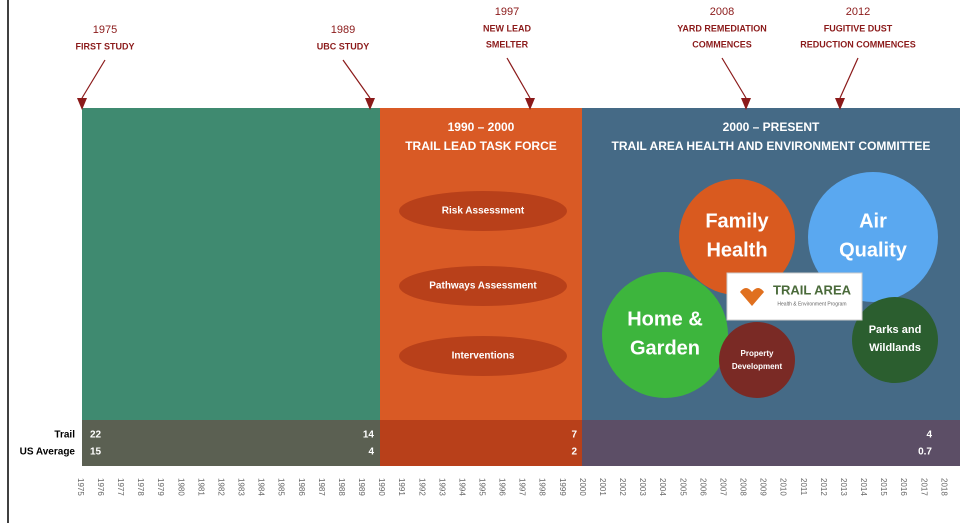  Describe the element at coordinates (507, 44) in the screenshot. I see `event-label: SMELTER` at that location.